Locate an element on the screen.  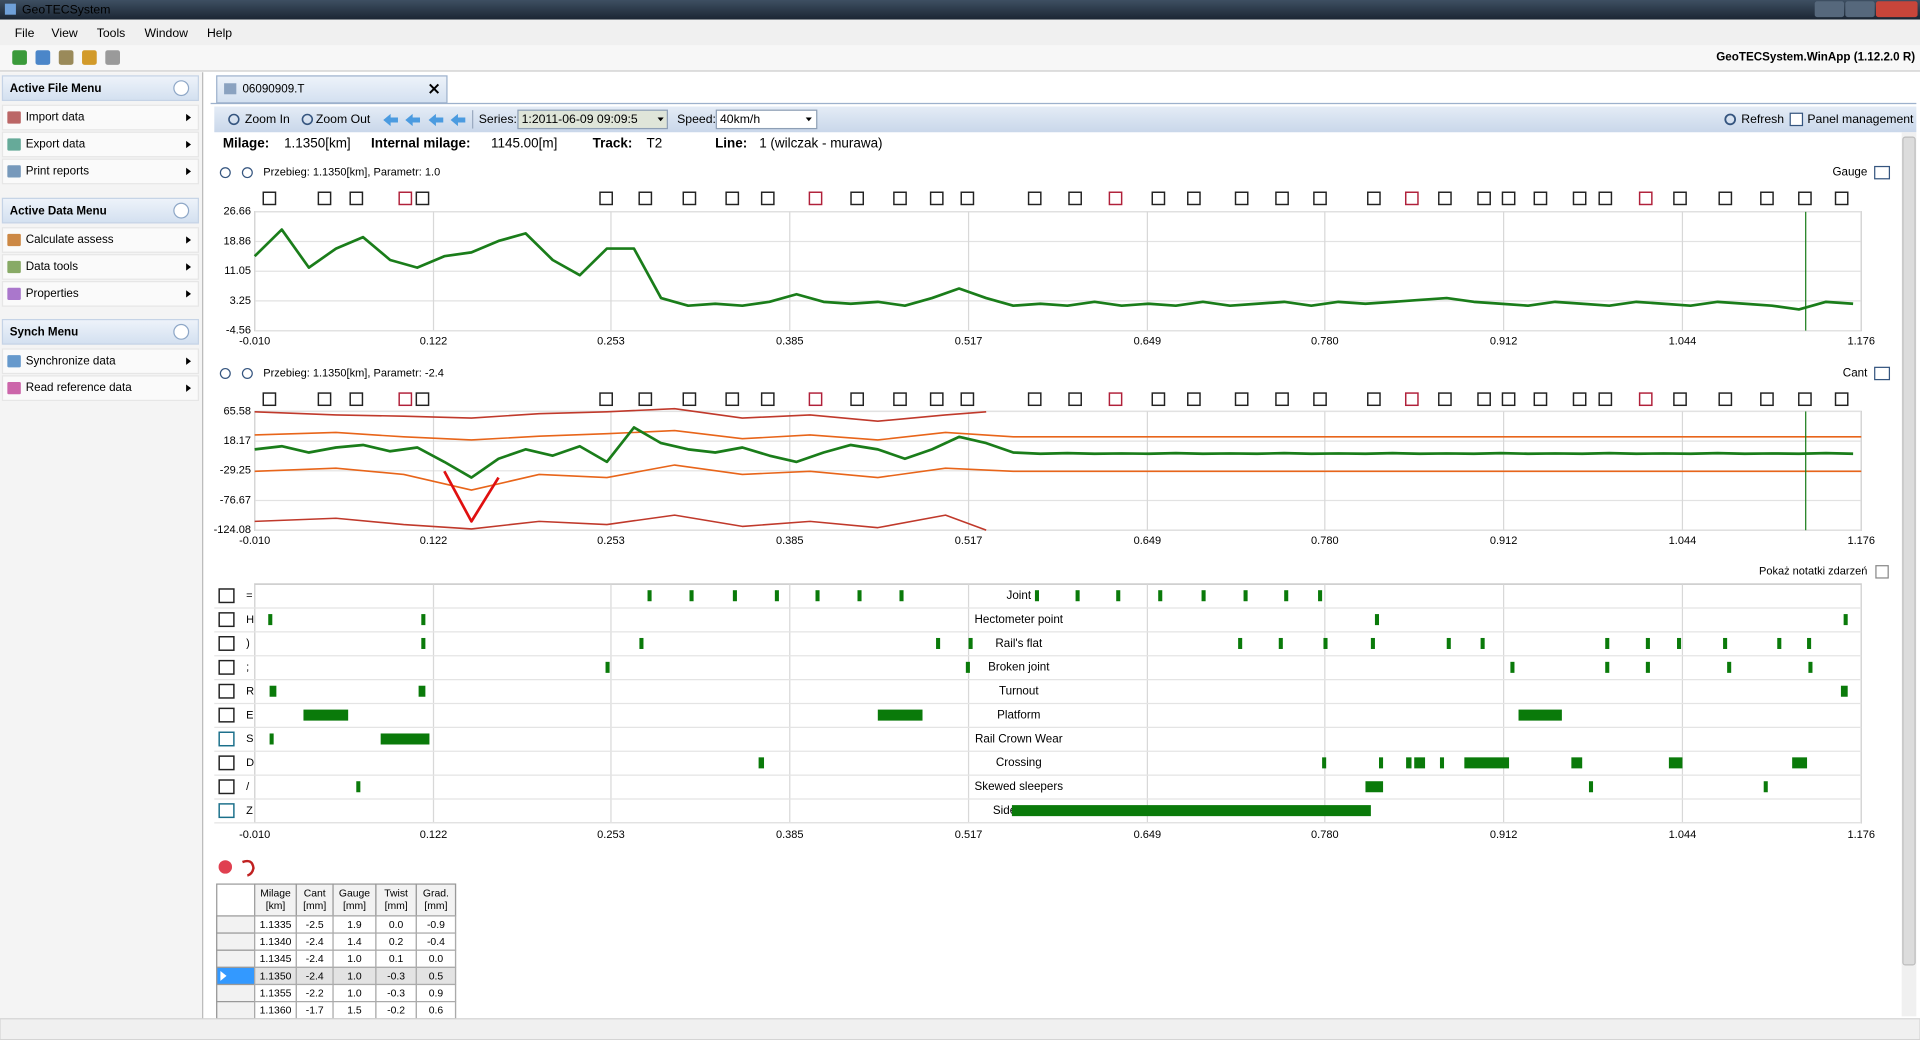
panel-management-button: Panel management is located at coordinates (1860, 119).